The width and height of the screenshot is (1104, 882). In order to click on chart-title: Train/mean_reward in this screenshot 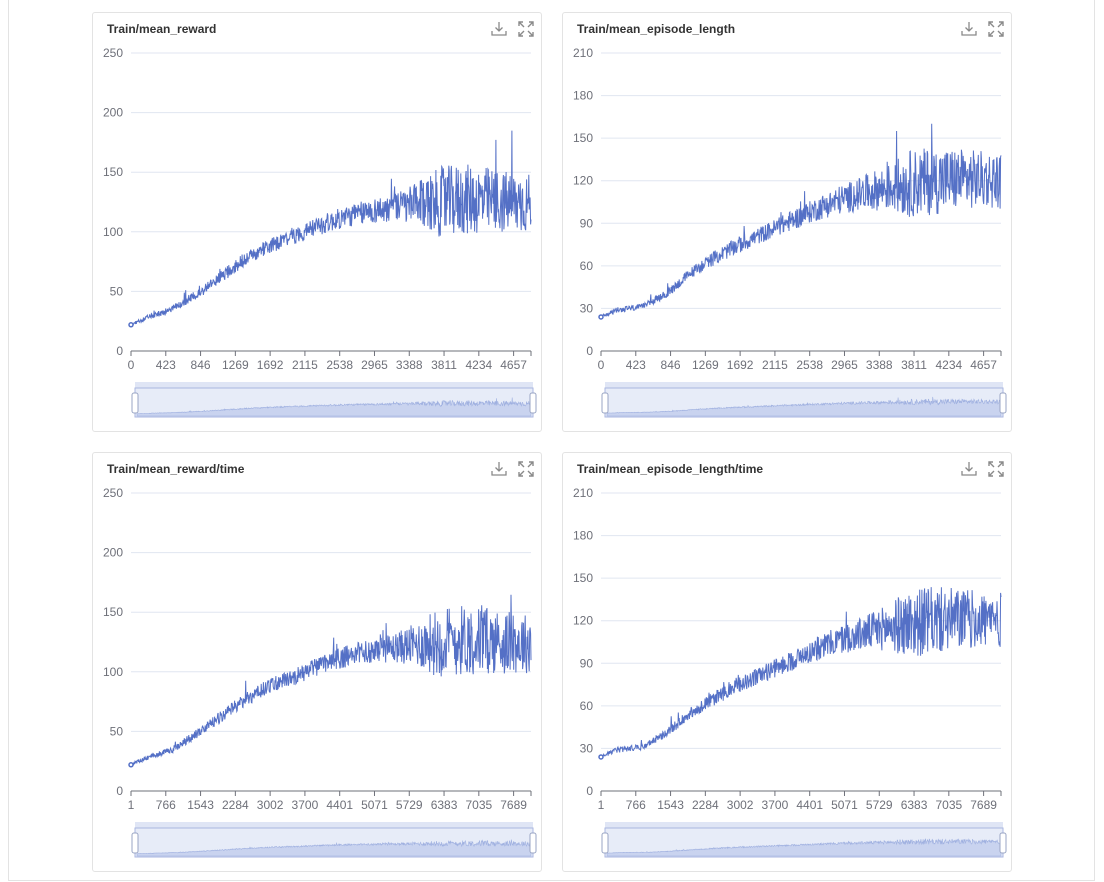, I will do `click(162, 29)`.